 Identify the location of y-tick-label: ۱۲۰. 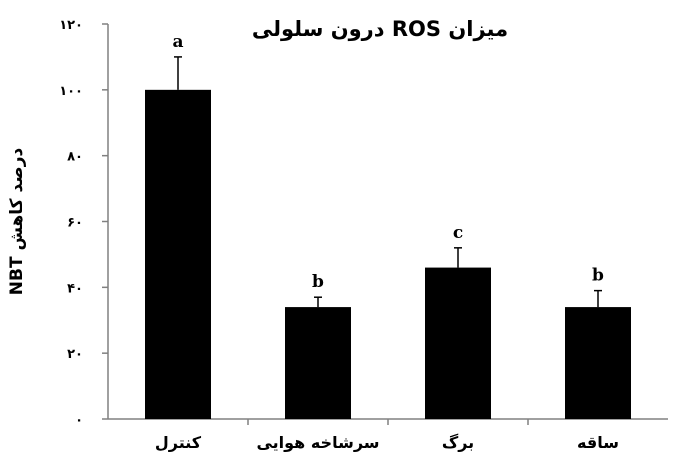
(71, 25).